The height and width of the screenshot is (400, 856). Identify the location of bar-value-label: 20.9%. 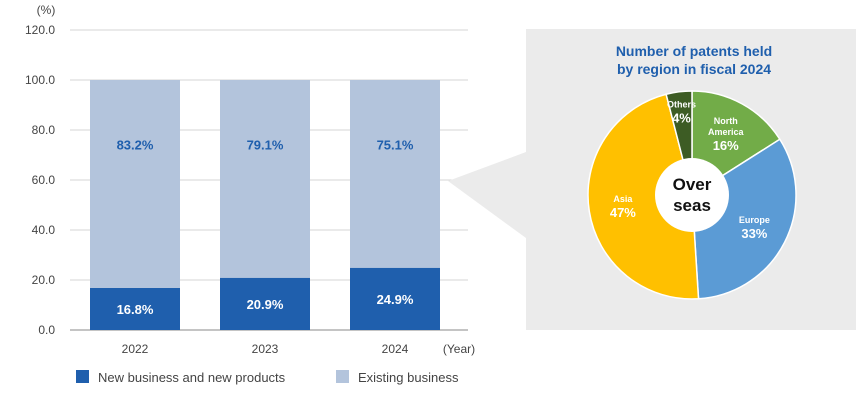
(265, 304).